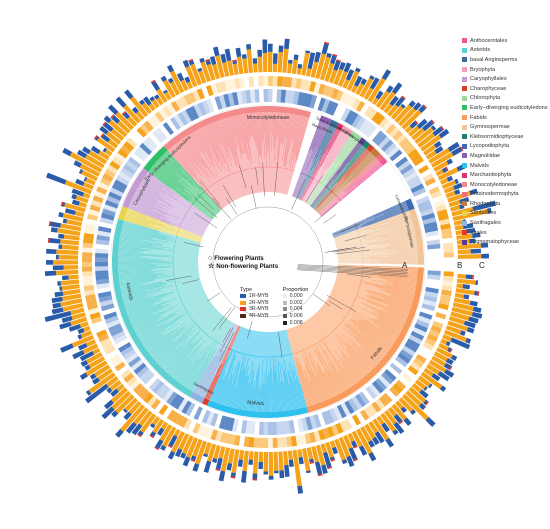 The height and width of the screenshot is (529, 550). I want to click on proportion-legend-label: 0.008, so click(296, 322).